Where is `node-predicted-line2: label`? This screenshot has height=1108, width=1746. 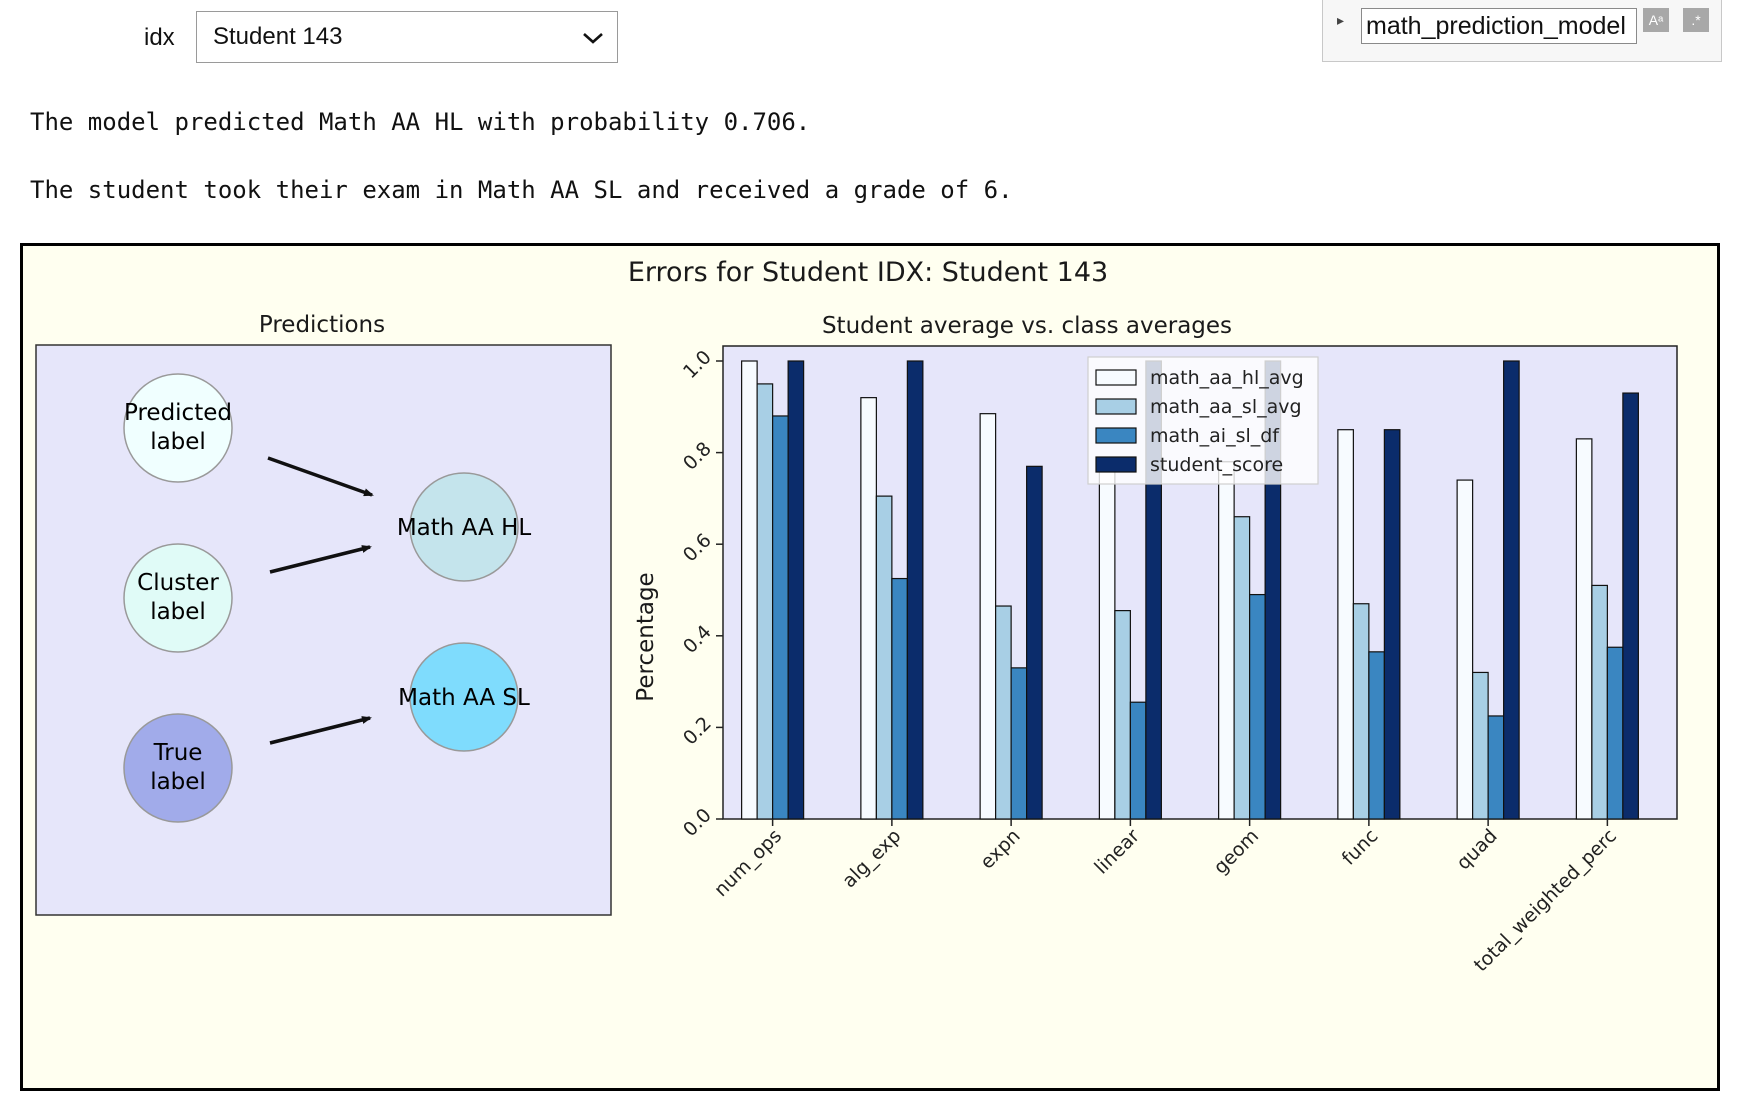
node-predicted-line2: label is located at coordinates (178, 442).